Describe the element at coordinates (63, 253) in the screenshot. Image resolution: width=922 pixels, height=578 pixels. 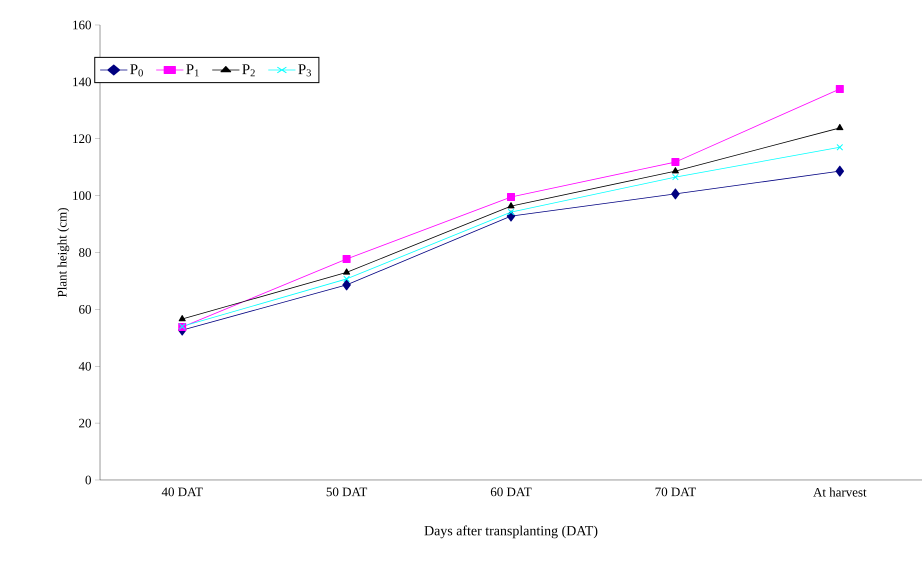
I see `y-axis-title: Plant height (cm)` at that location.